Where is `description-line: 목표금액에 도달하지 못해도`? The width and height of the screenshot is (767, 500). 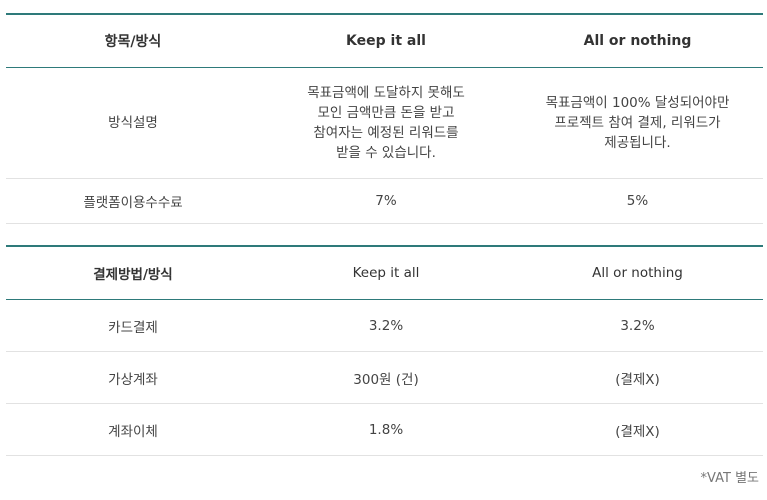 description-line: 목표금액에 도달하지 못해도 is located at coordinates (386, 93).